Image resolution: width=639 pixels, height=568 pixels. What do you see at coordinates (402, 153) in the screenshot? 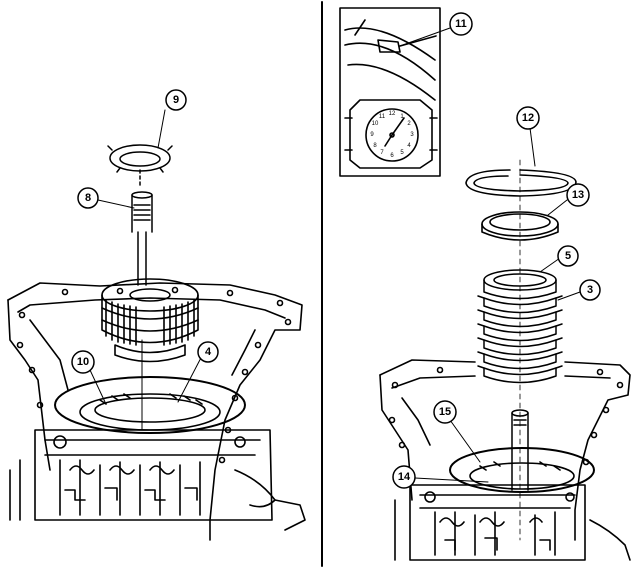
I see `clock-number-5: 5` at bounding box center [402, 153].